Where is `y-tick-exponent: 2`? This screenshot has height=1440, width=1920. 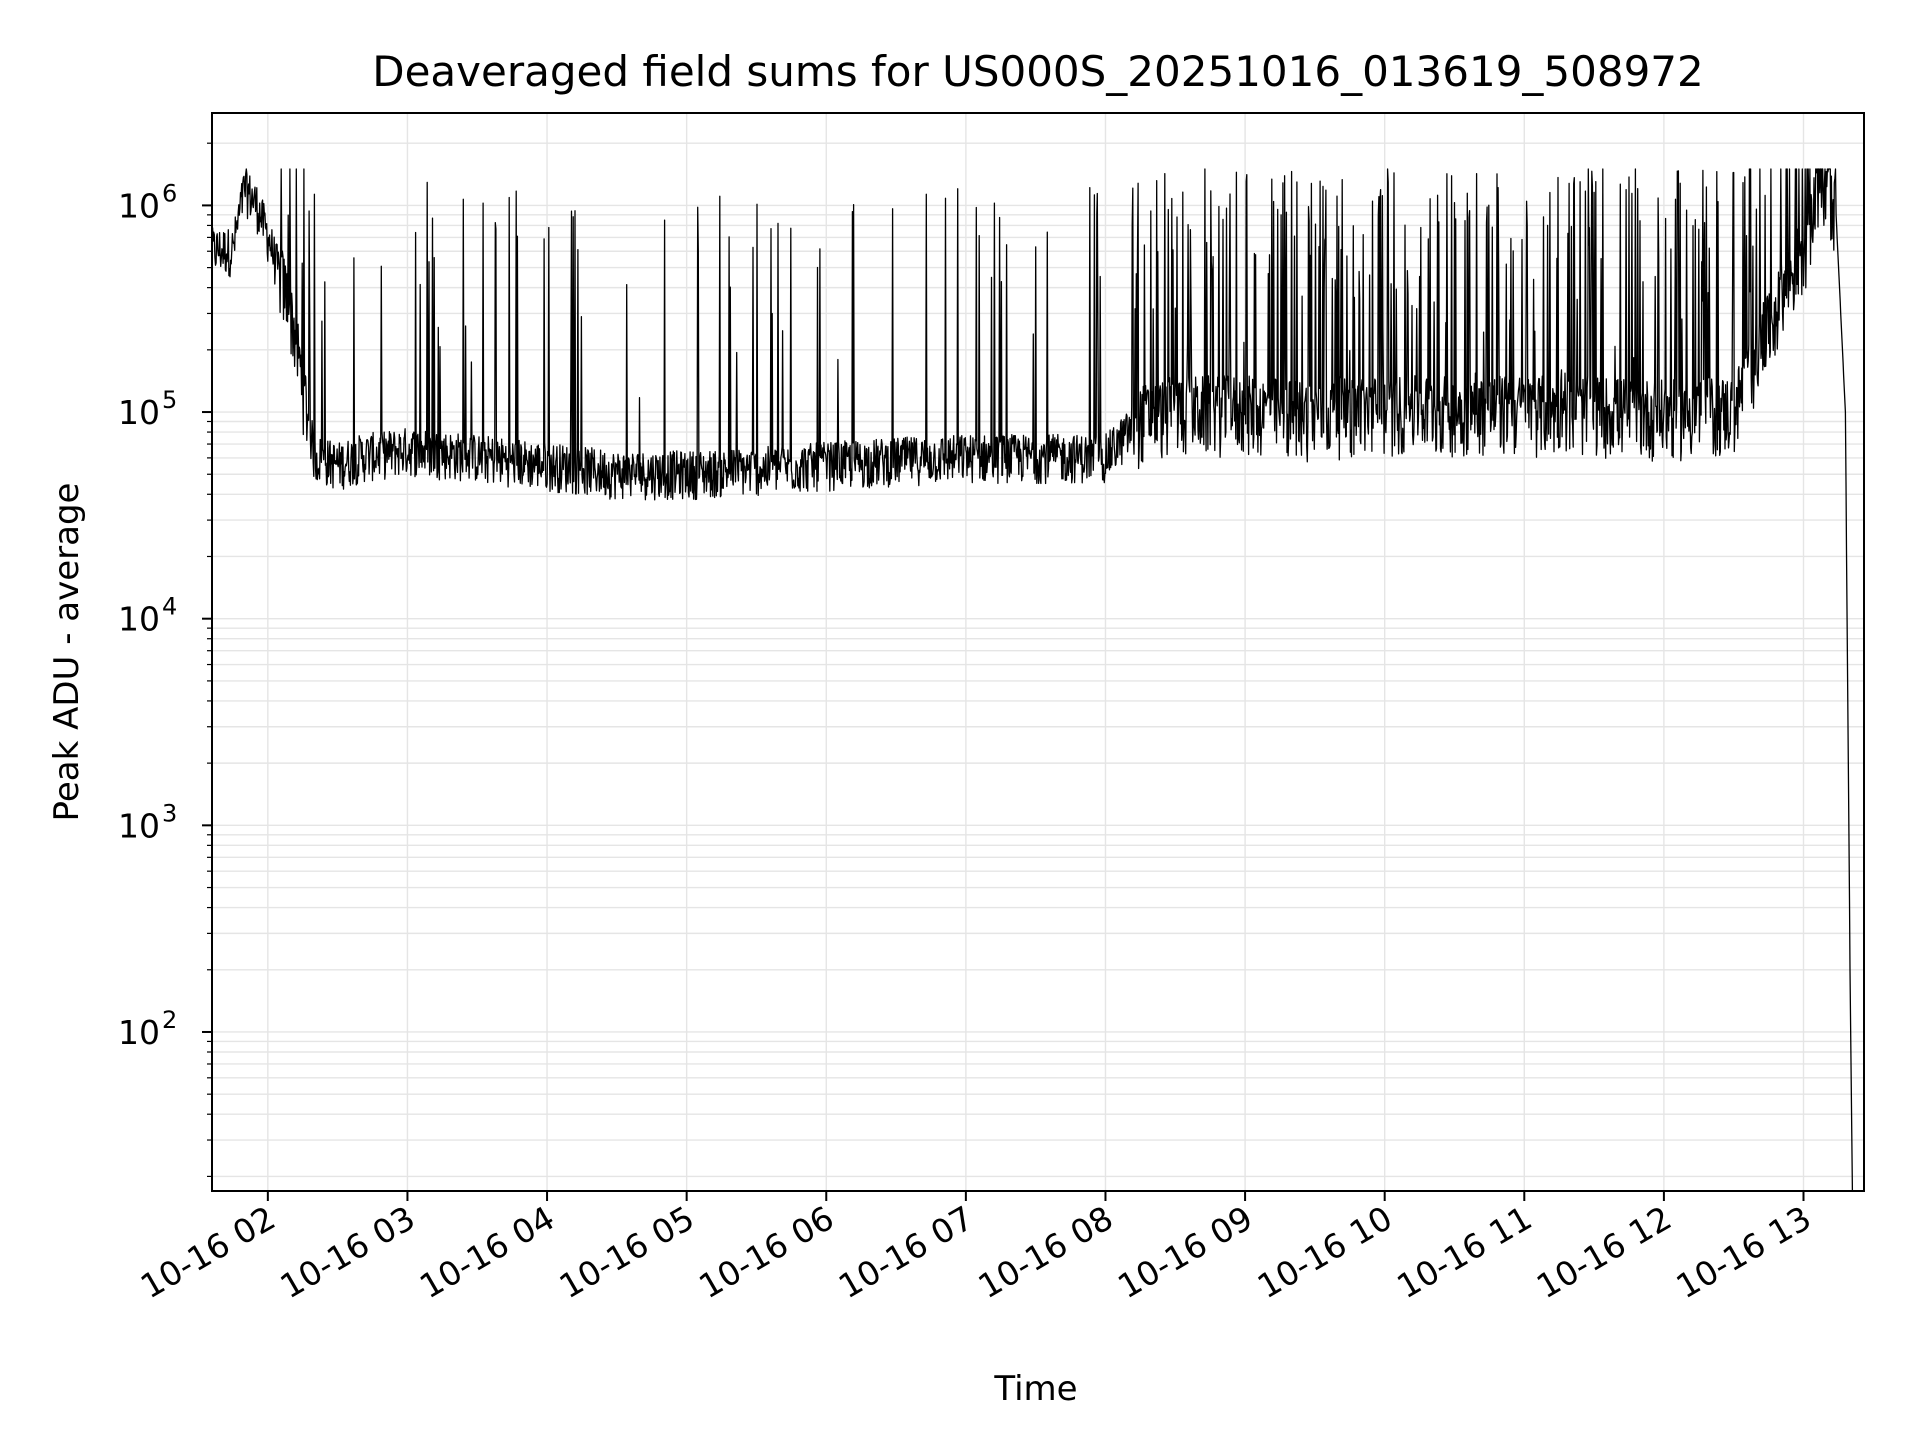
y-tick-exponent: 2 is located at coordinates (169, 1020).